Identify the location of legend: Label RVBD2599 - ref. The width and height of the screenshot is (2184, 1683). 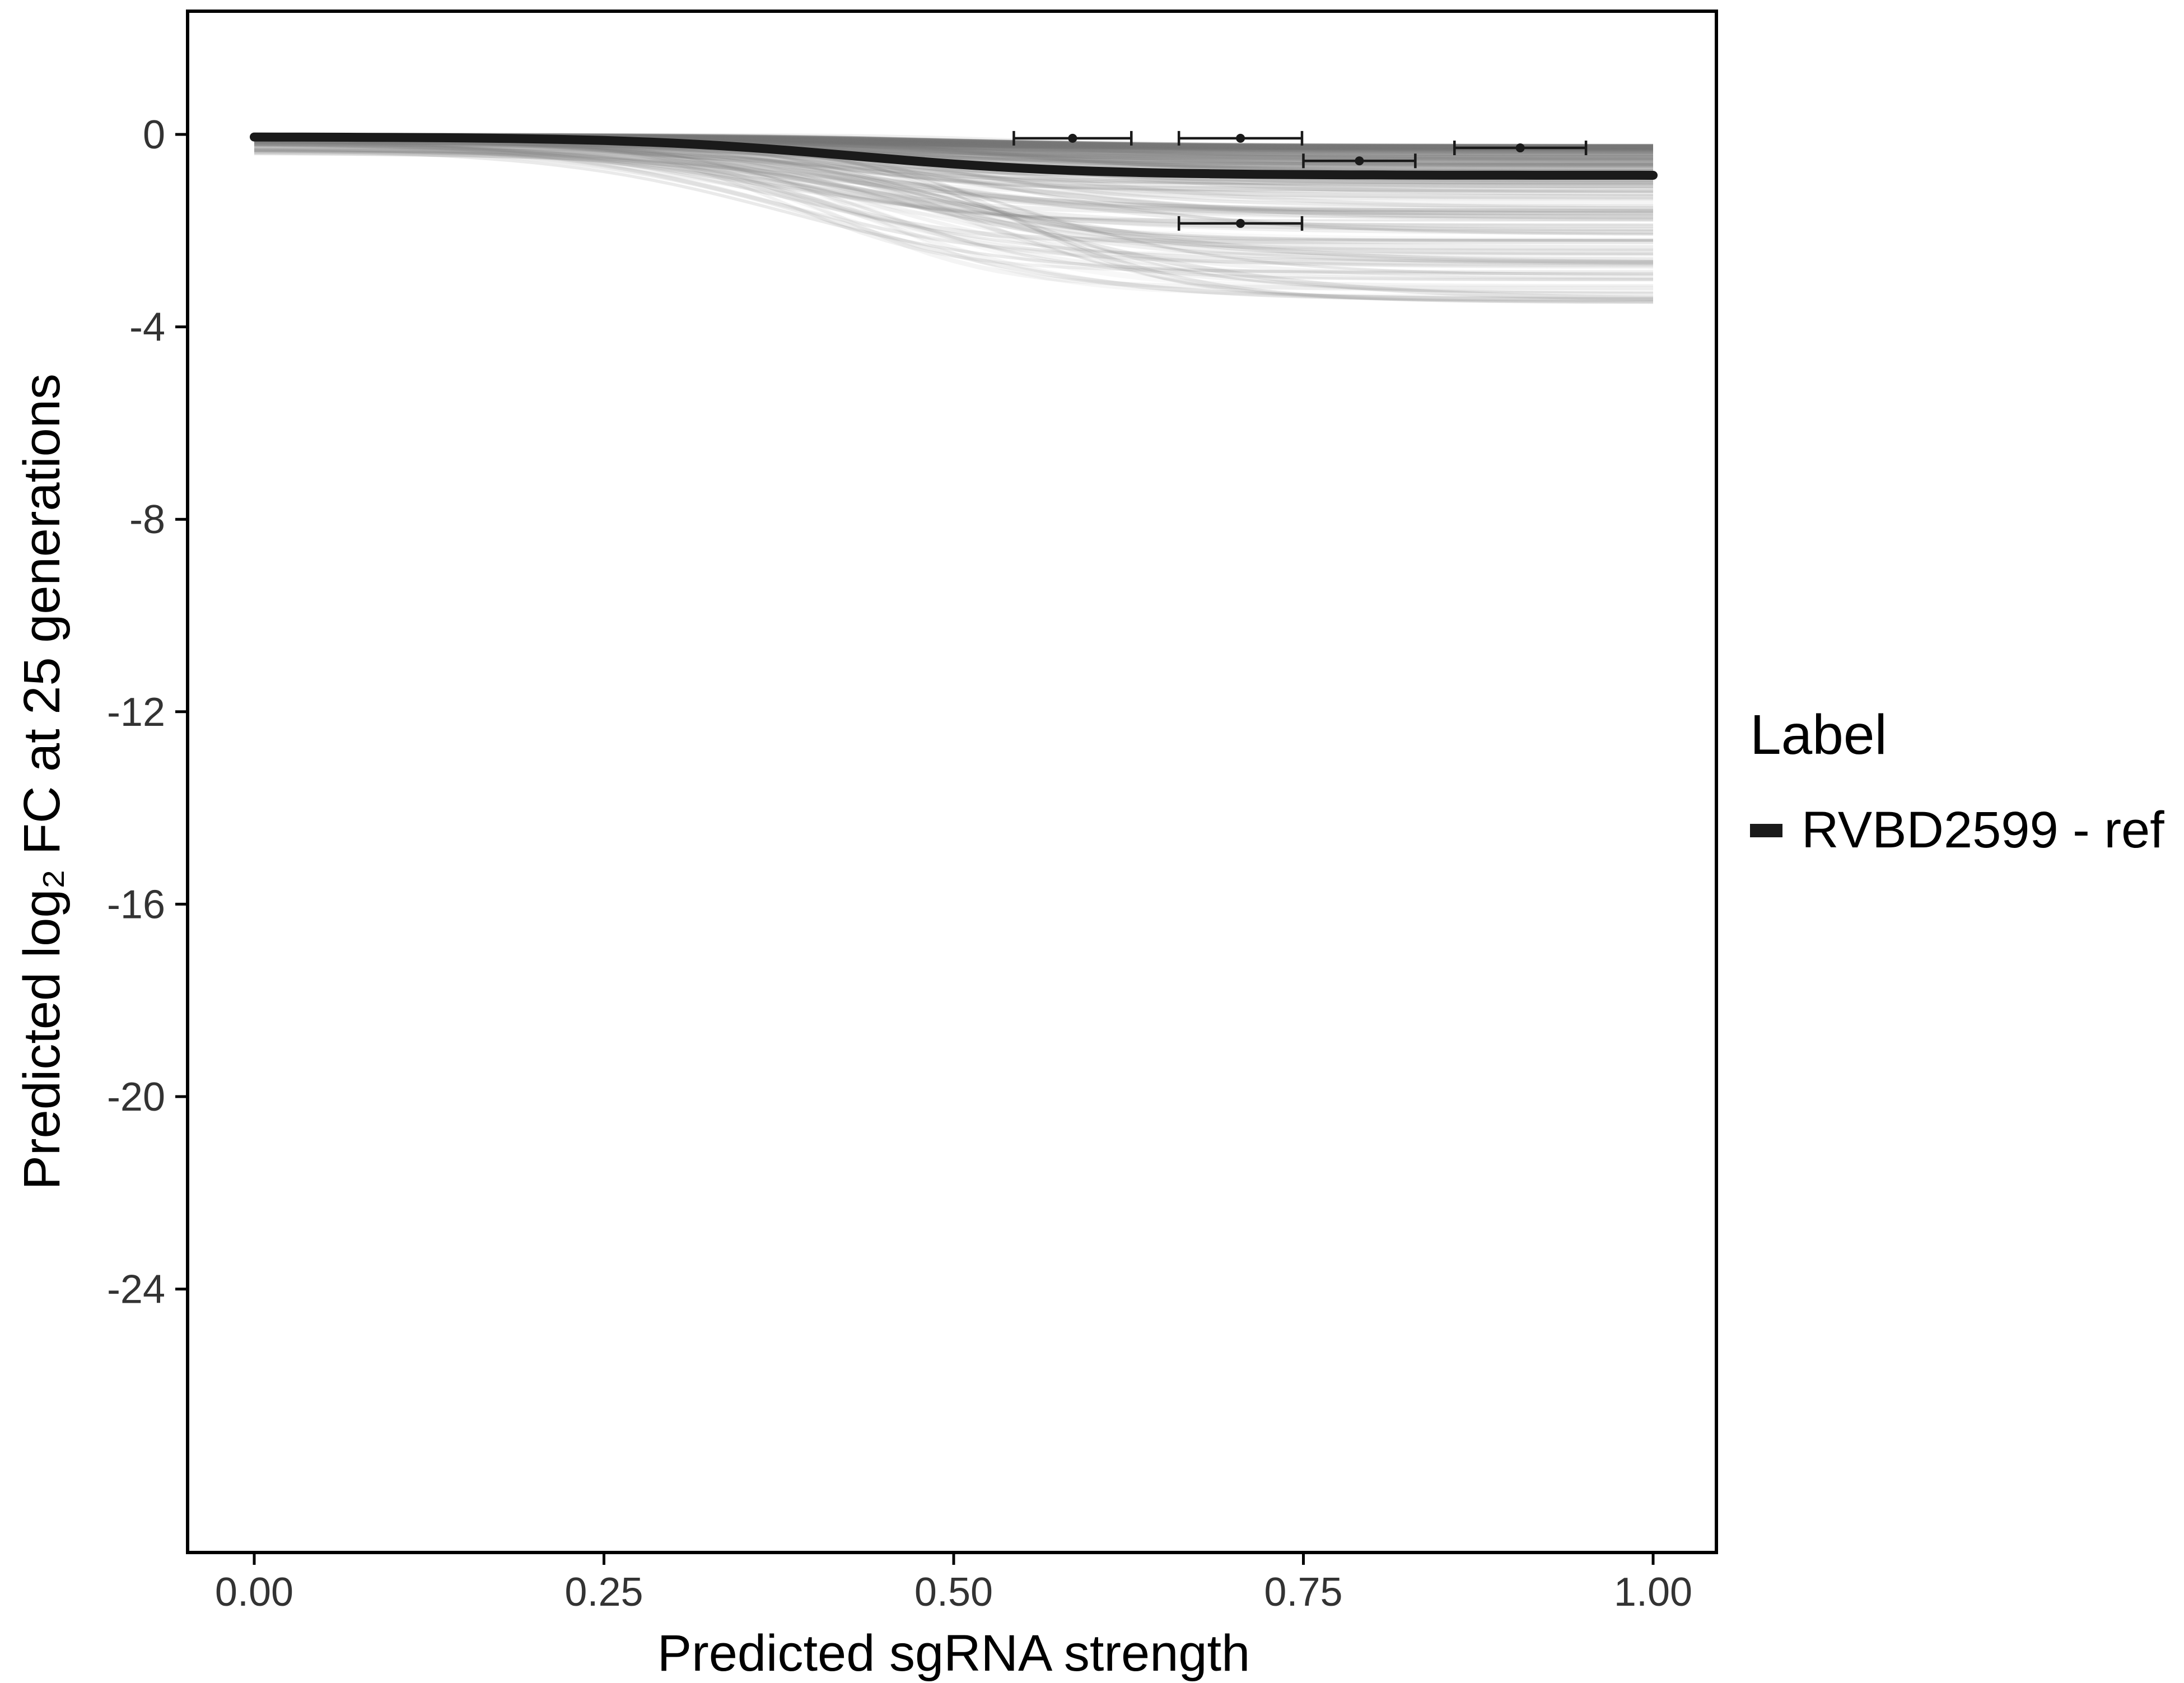
(1963, 782).